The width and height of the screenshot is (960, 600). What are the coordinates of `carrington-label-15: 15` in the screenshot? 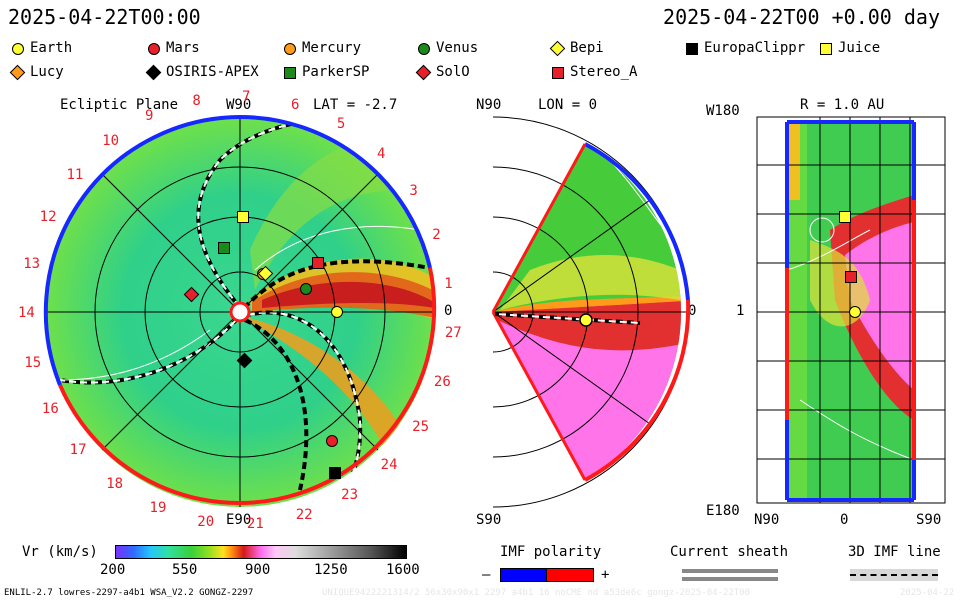 It's located at (33, 362).